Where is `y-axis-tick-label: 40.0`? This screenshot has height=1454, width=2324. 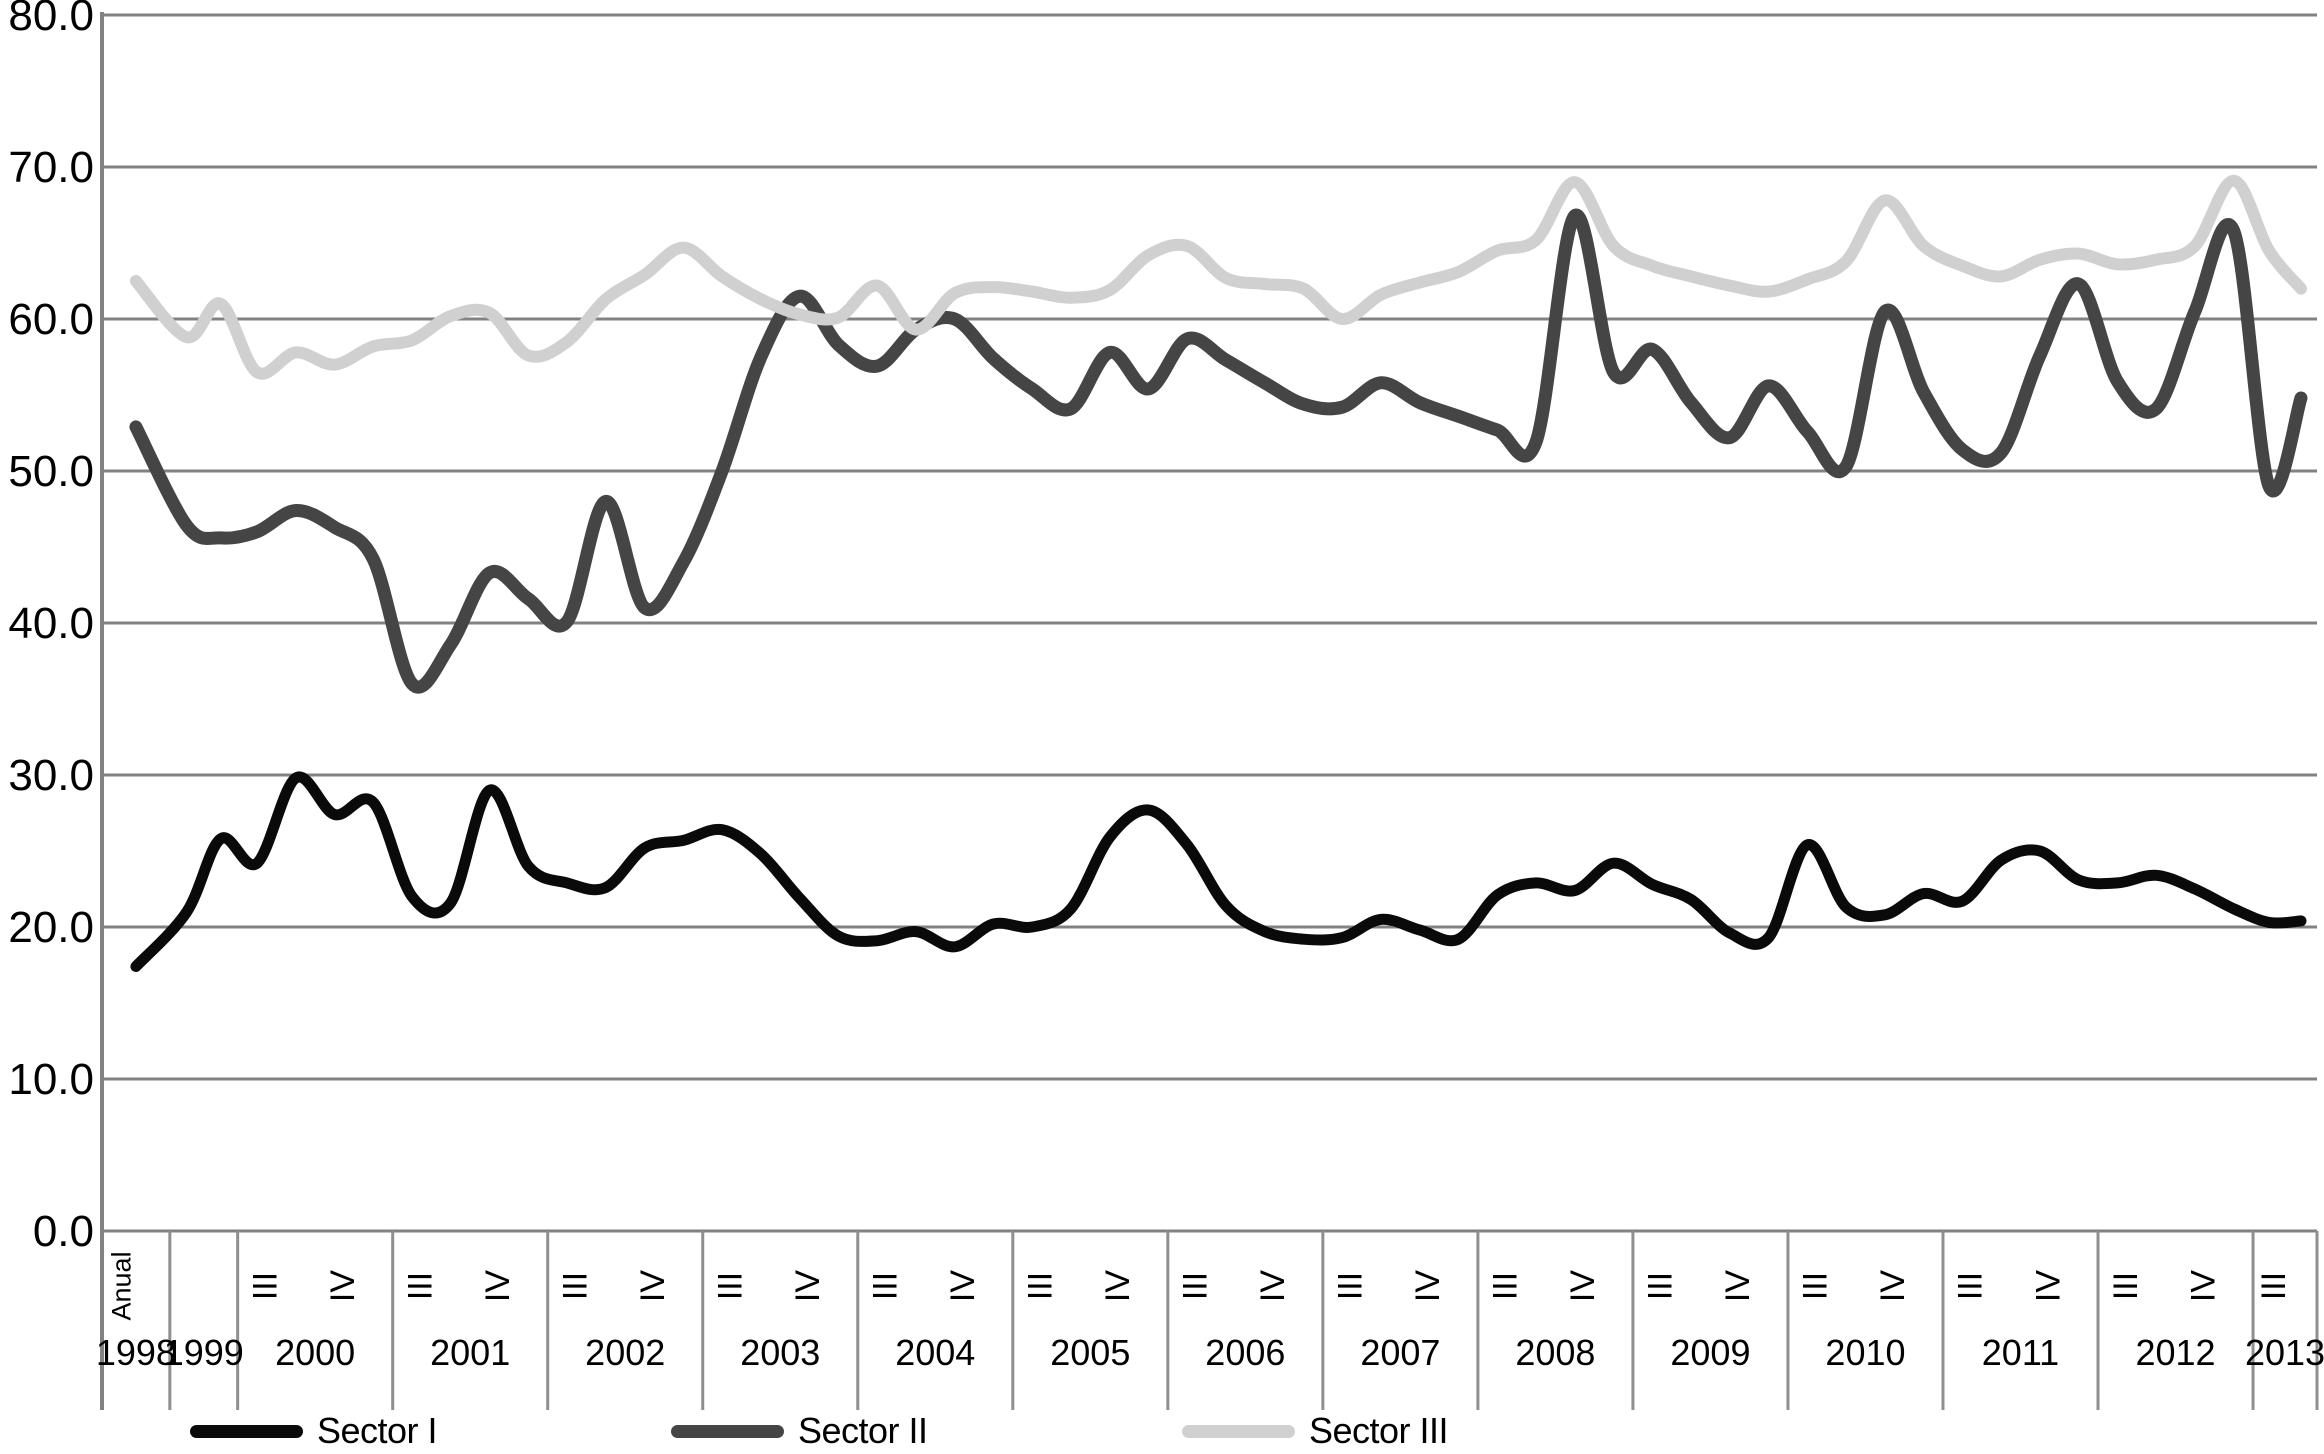 y-axis-tick-label: 40.0 is located at coordinates (51, 623).